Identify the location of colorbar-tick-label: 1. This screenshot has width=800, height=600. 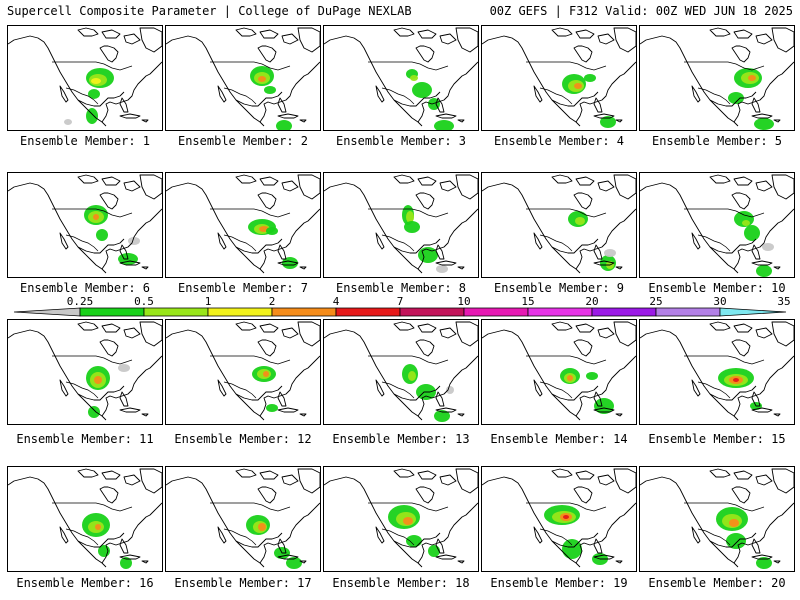
(208, 302).